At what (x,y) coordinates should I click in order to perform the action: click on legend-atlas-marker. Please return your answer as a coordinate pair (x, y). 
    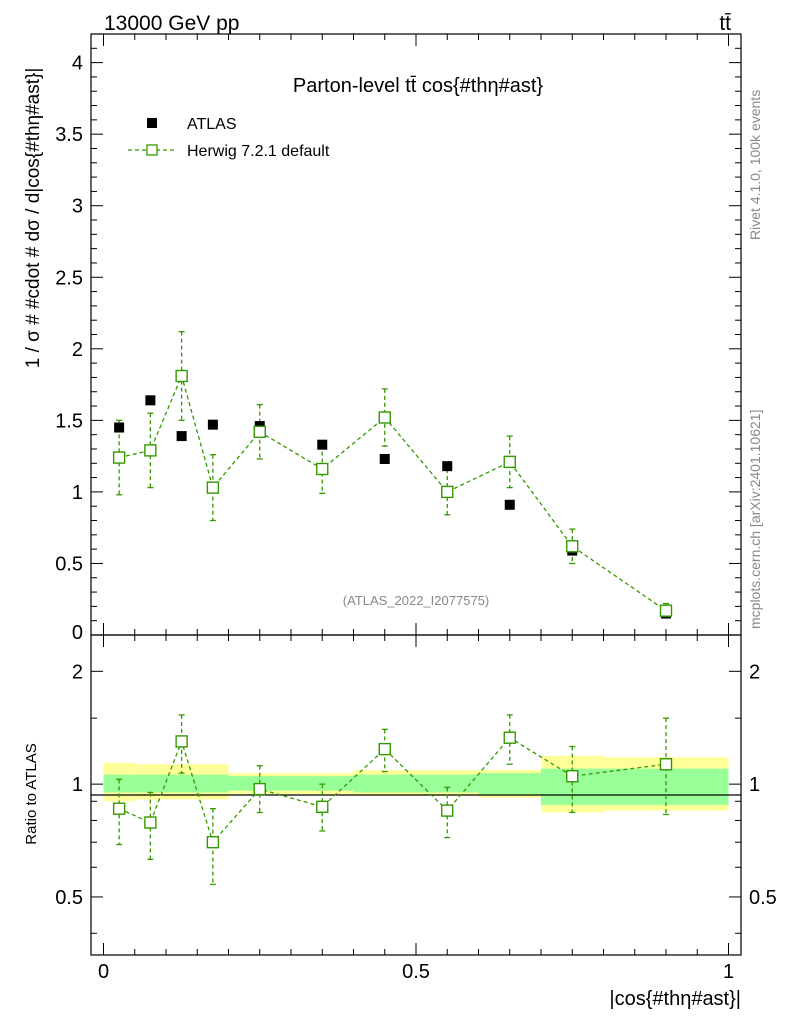
    Looking at the image, I should click on (152, 123).